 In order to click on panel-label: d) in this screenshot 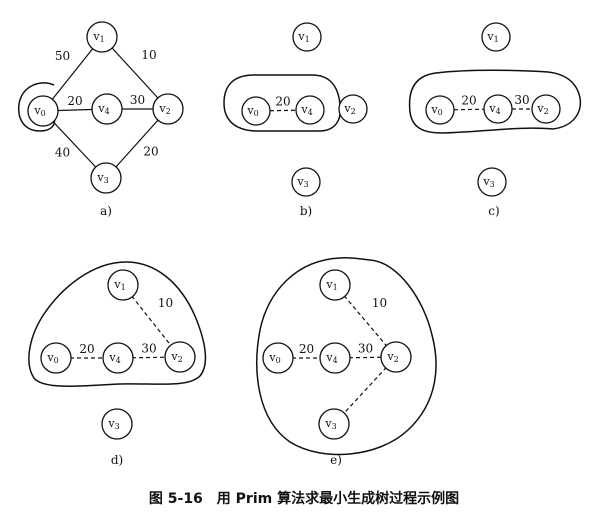, I will do `click(117, 460)`.